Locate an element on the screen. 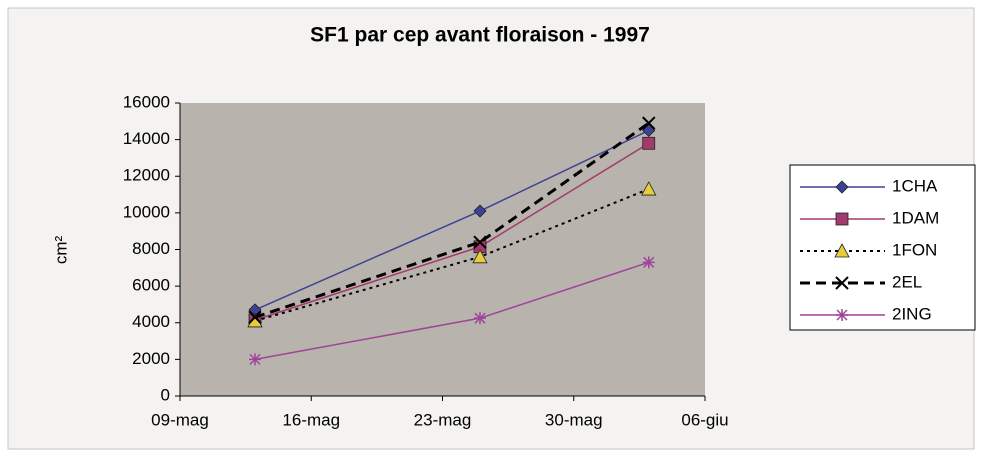 This screenshot has width=982, height=457. x-tick-label: 09-mag is located at coordinates (180, 419).